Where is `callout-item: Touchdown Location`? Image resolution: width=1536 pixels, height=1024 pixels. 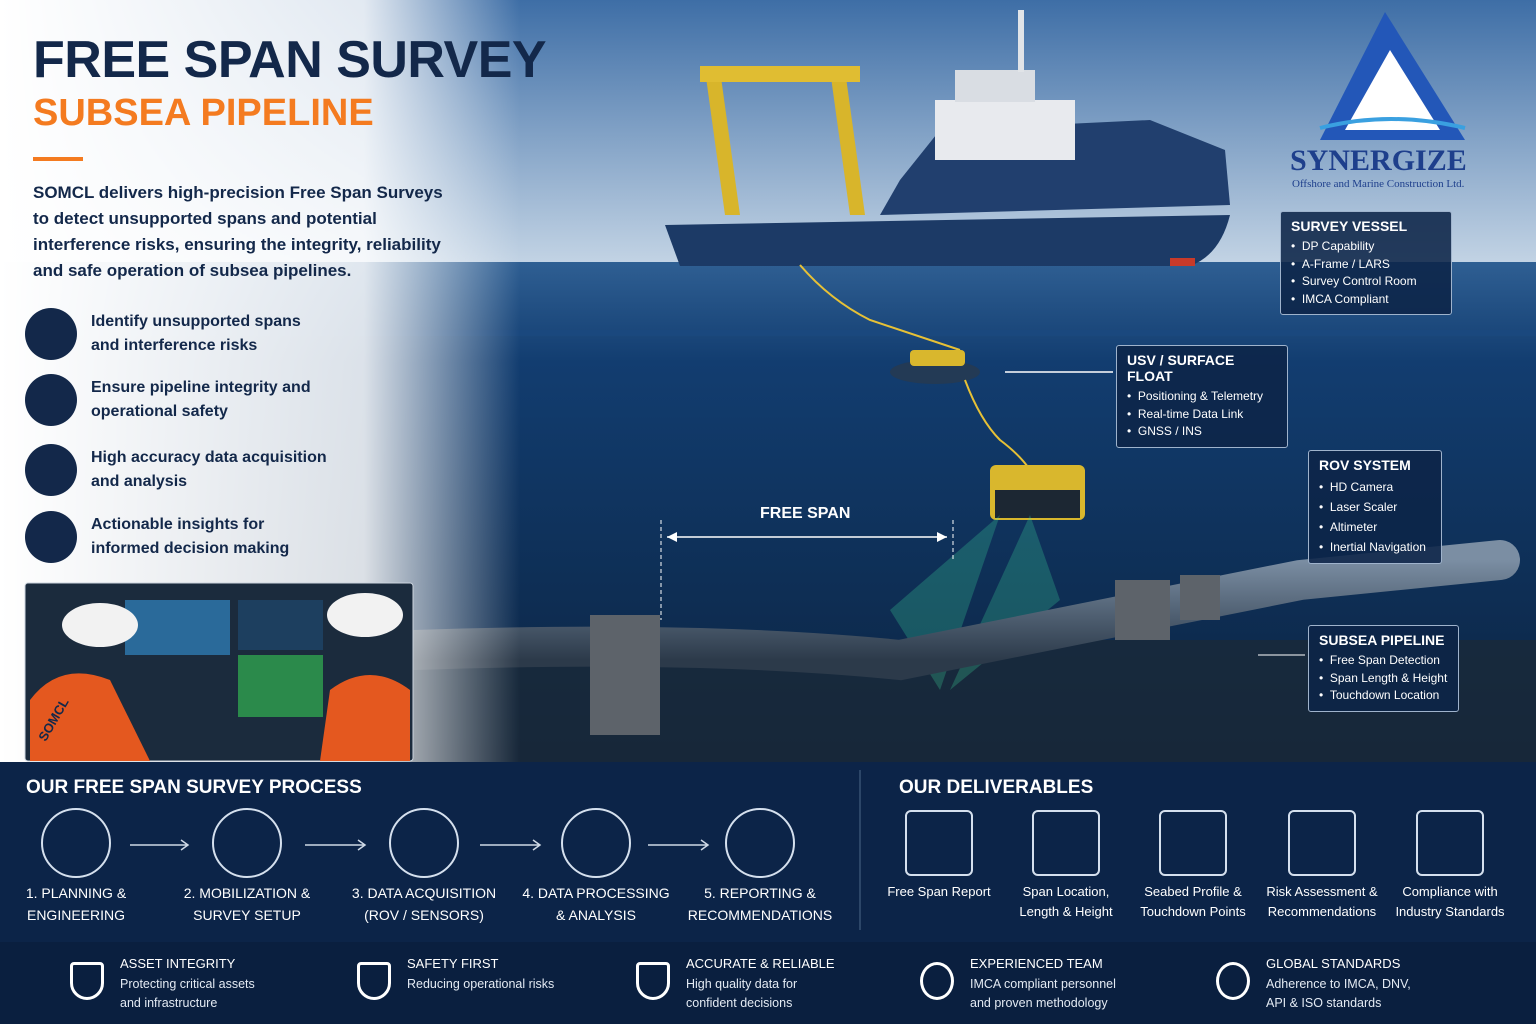
callout-item: Touchdown Location is located at coordinates (1383, 696).